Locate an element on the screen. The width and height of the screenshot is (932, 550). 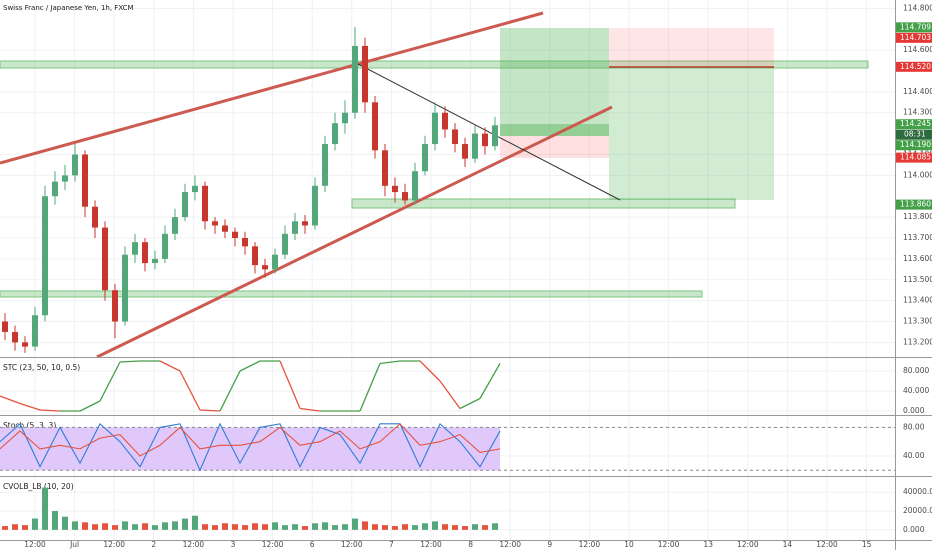
chart-title: Swiss Franc / Japanese Yen, 1h, FXCM is located at coordinates (68, 8).